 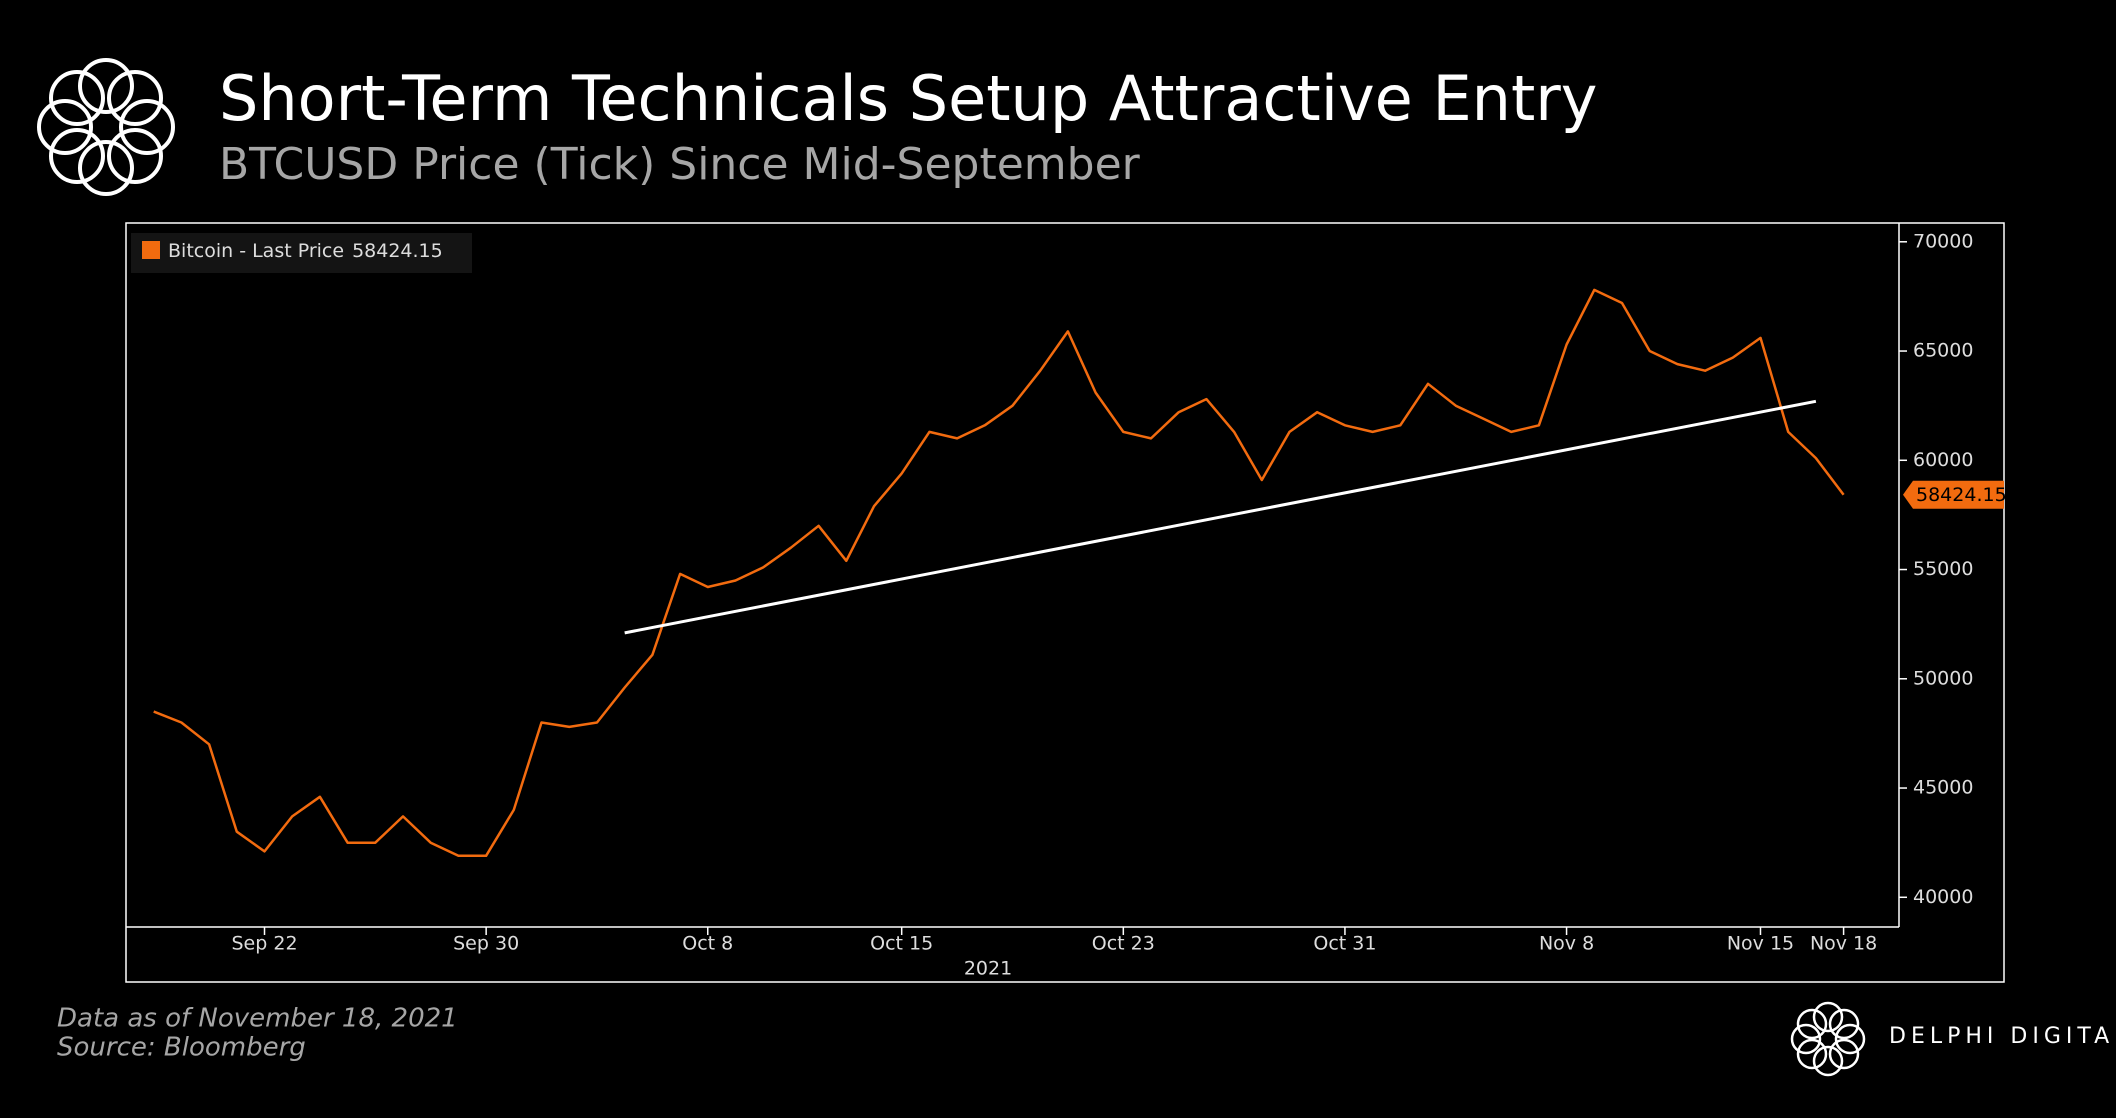 What do you see at coordinates (256, 251) in the screenshot?
I see `legend-label: Bitcoin - Last Price` at bounding box center [256, 251].